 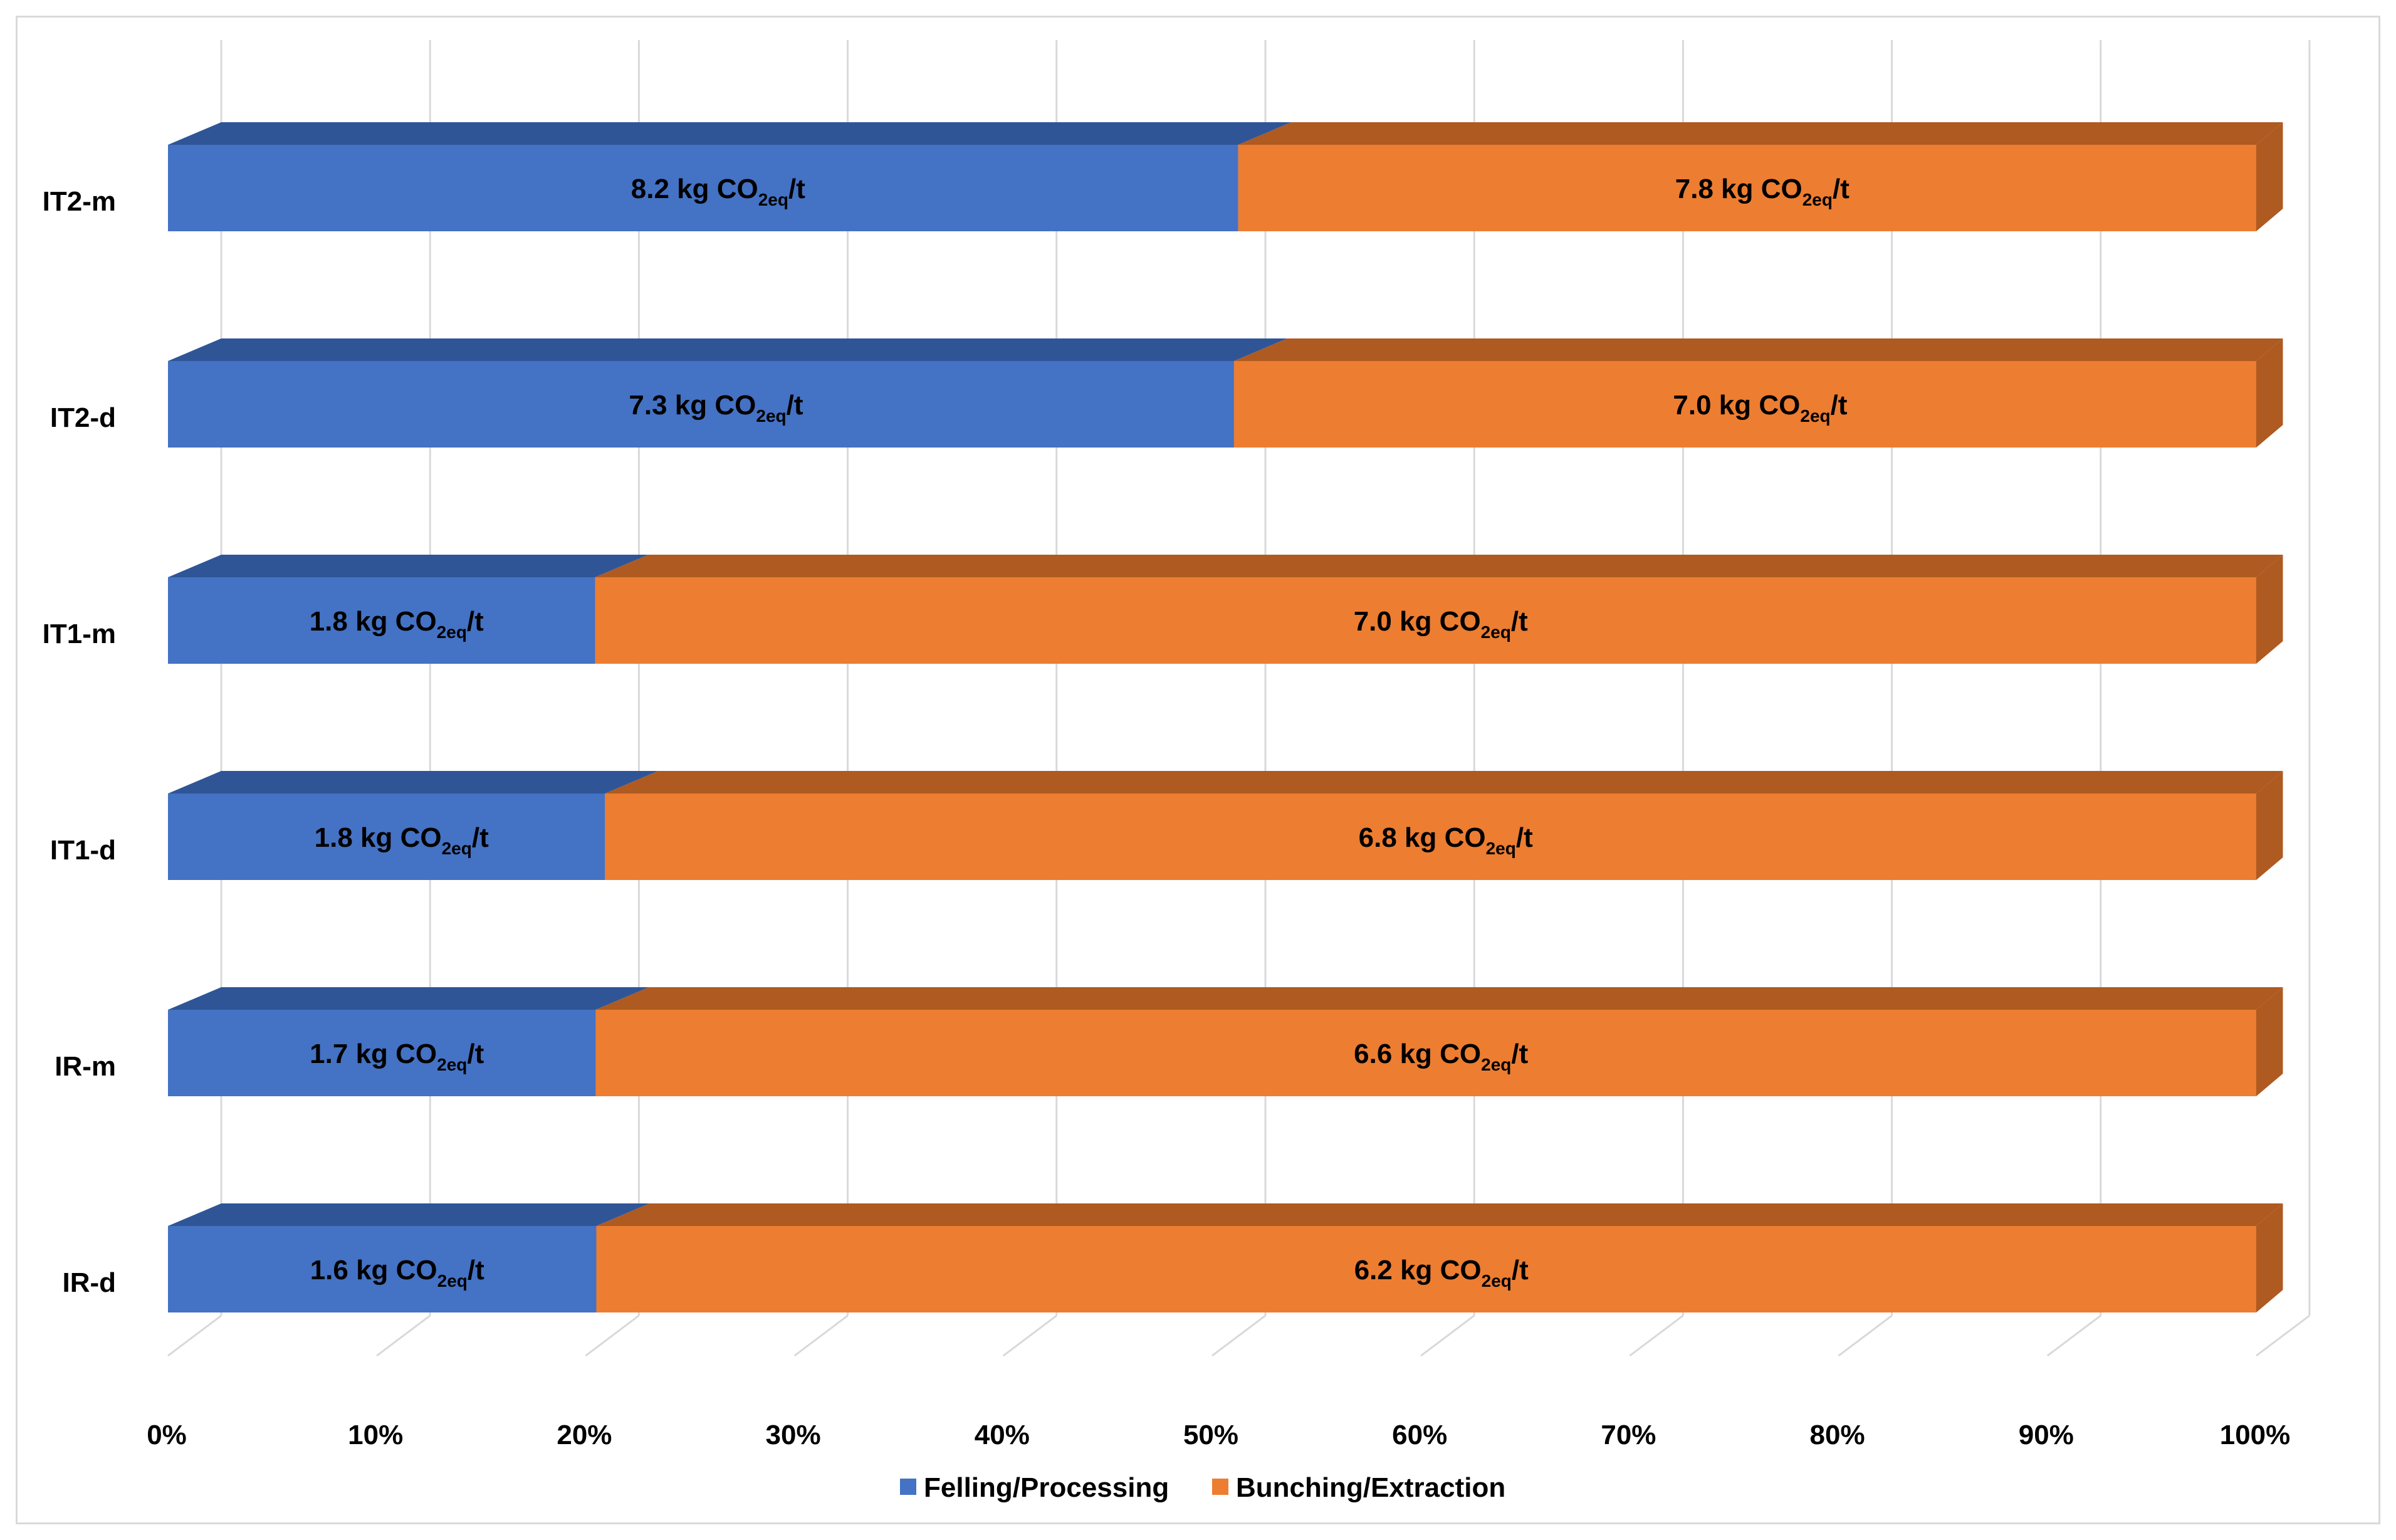 What do you see at coordinates (1202, 1487) in the screenshot?
I see `legend: Felling/Processing Bunching/Extraction` at bounding box center [1202, 1487].